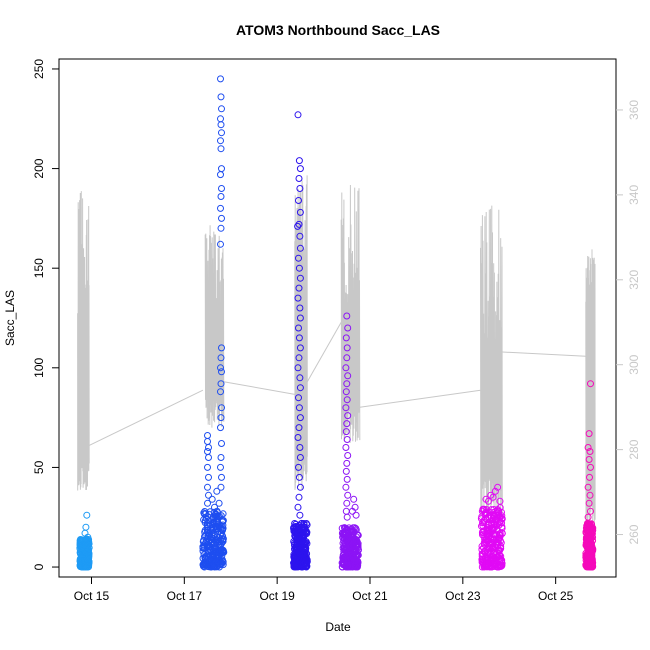 This screenshot has height=650, width=650. I want to click on x-tick-label: Oct 21, so click(370, 596).